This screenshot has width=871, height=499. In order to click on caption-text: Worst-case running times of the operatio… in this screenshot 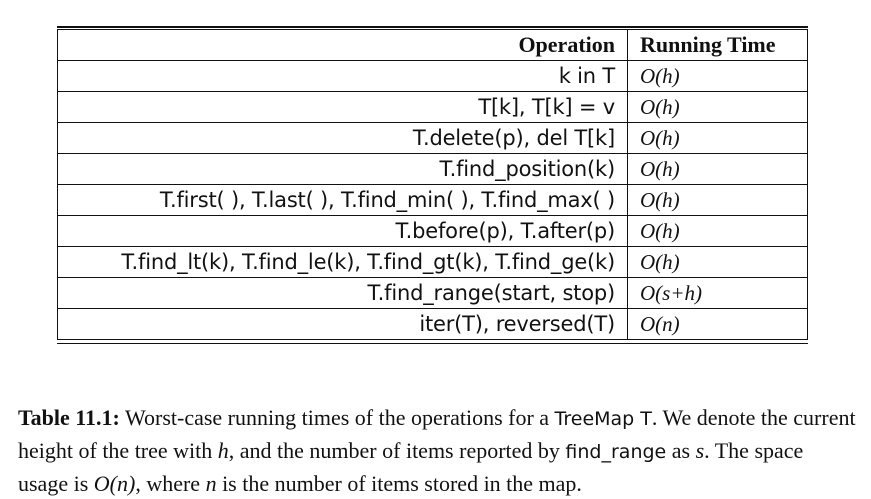, I will do `click(337, 417)`.